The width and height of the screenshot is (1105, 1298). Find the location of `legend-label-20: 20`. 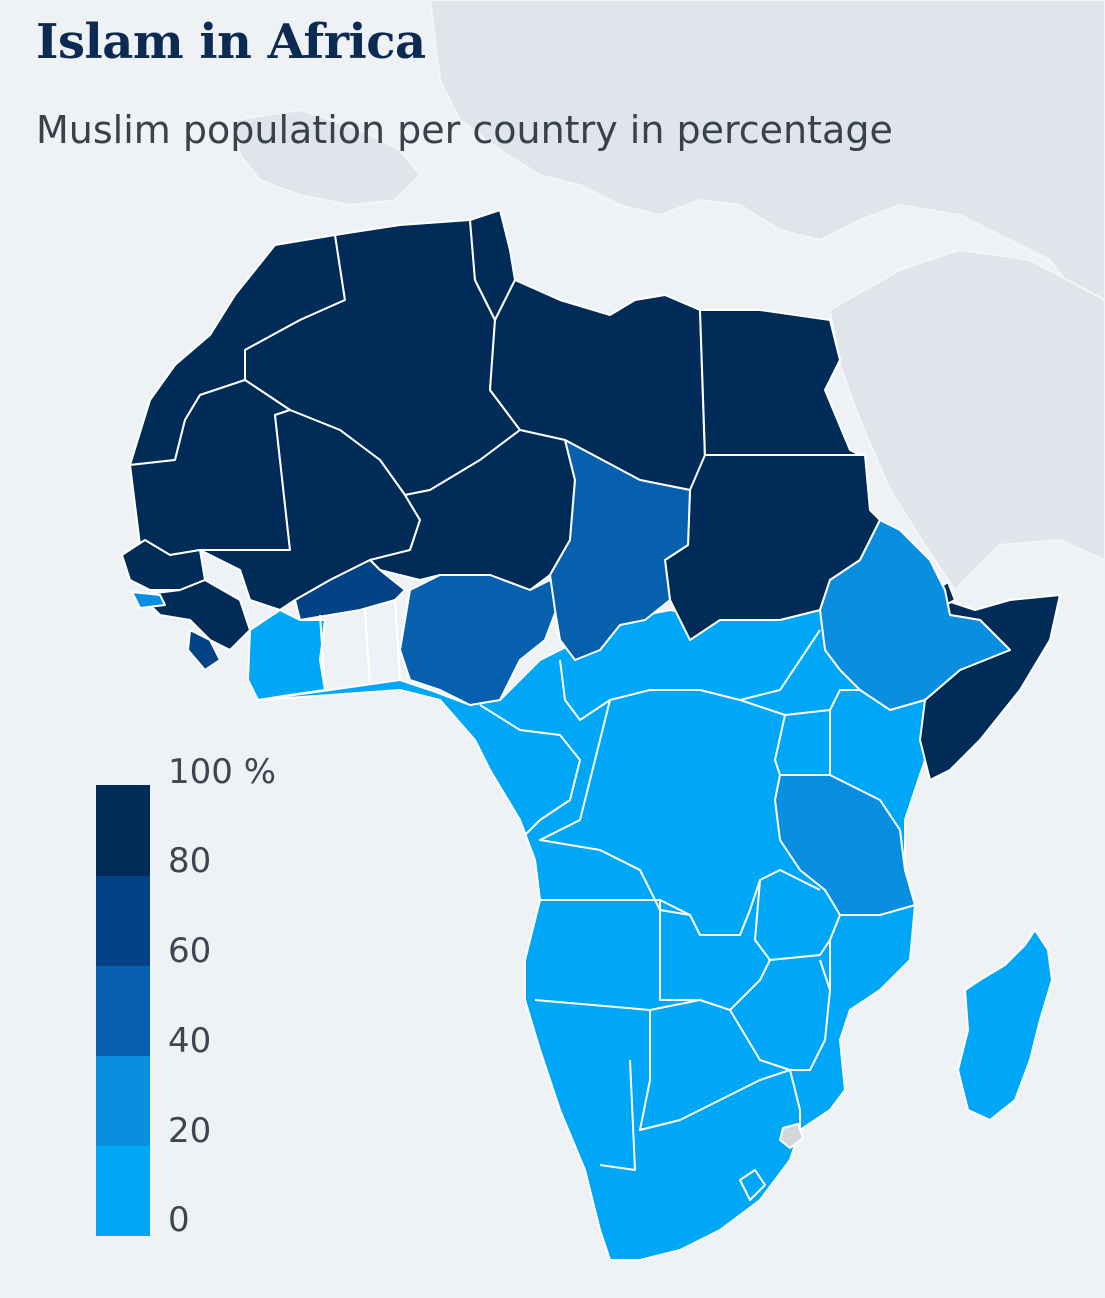

legend-label-20: 20 is located at coordinates (190, 1131).